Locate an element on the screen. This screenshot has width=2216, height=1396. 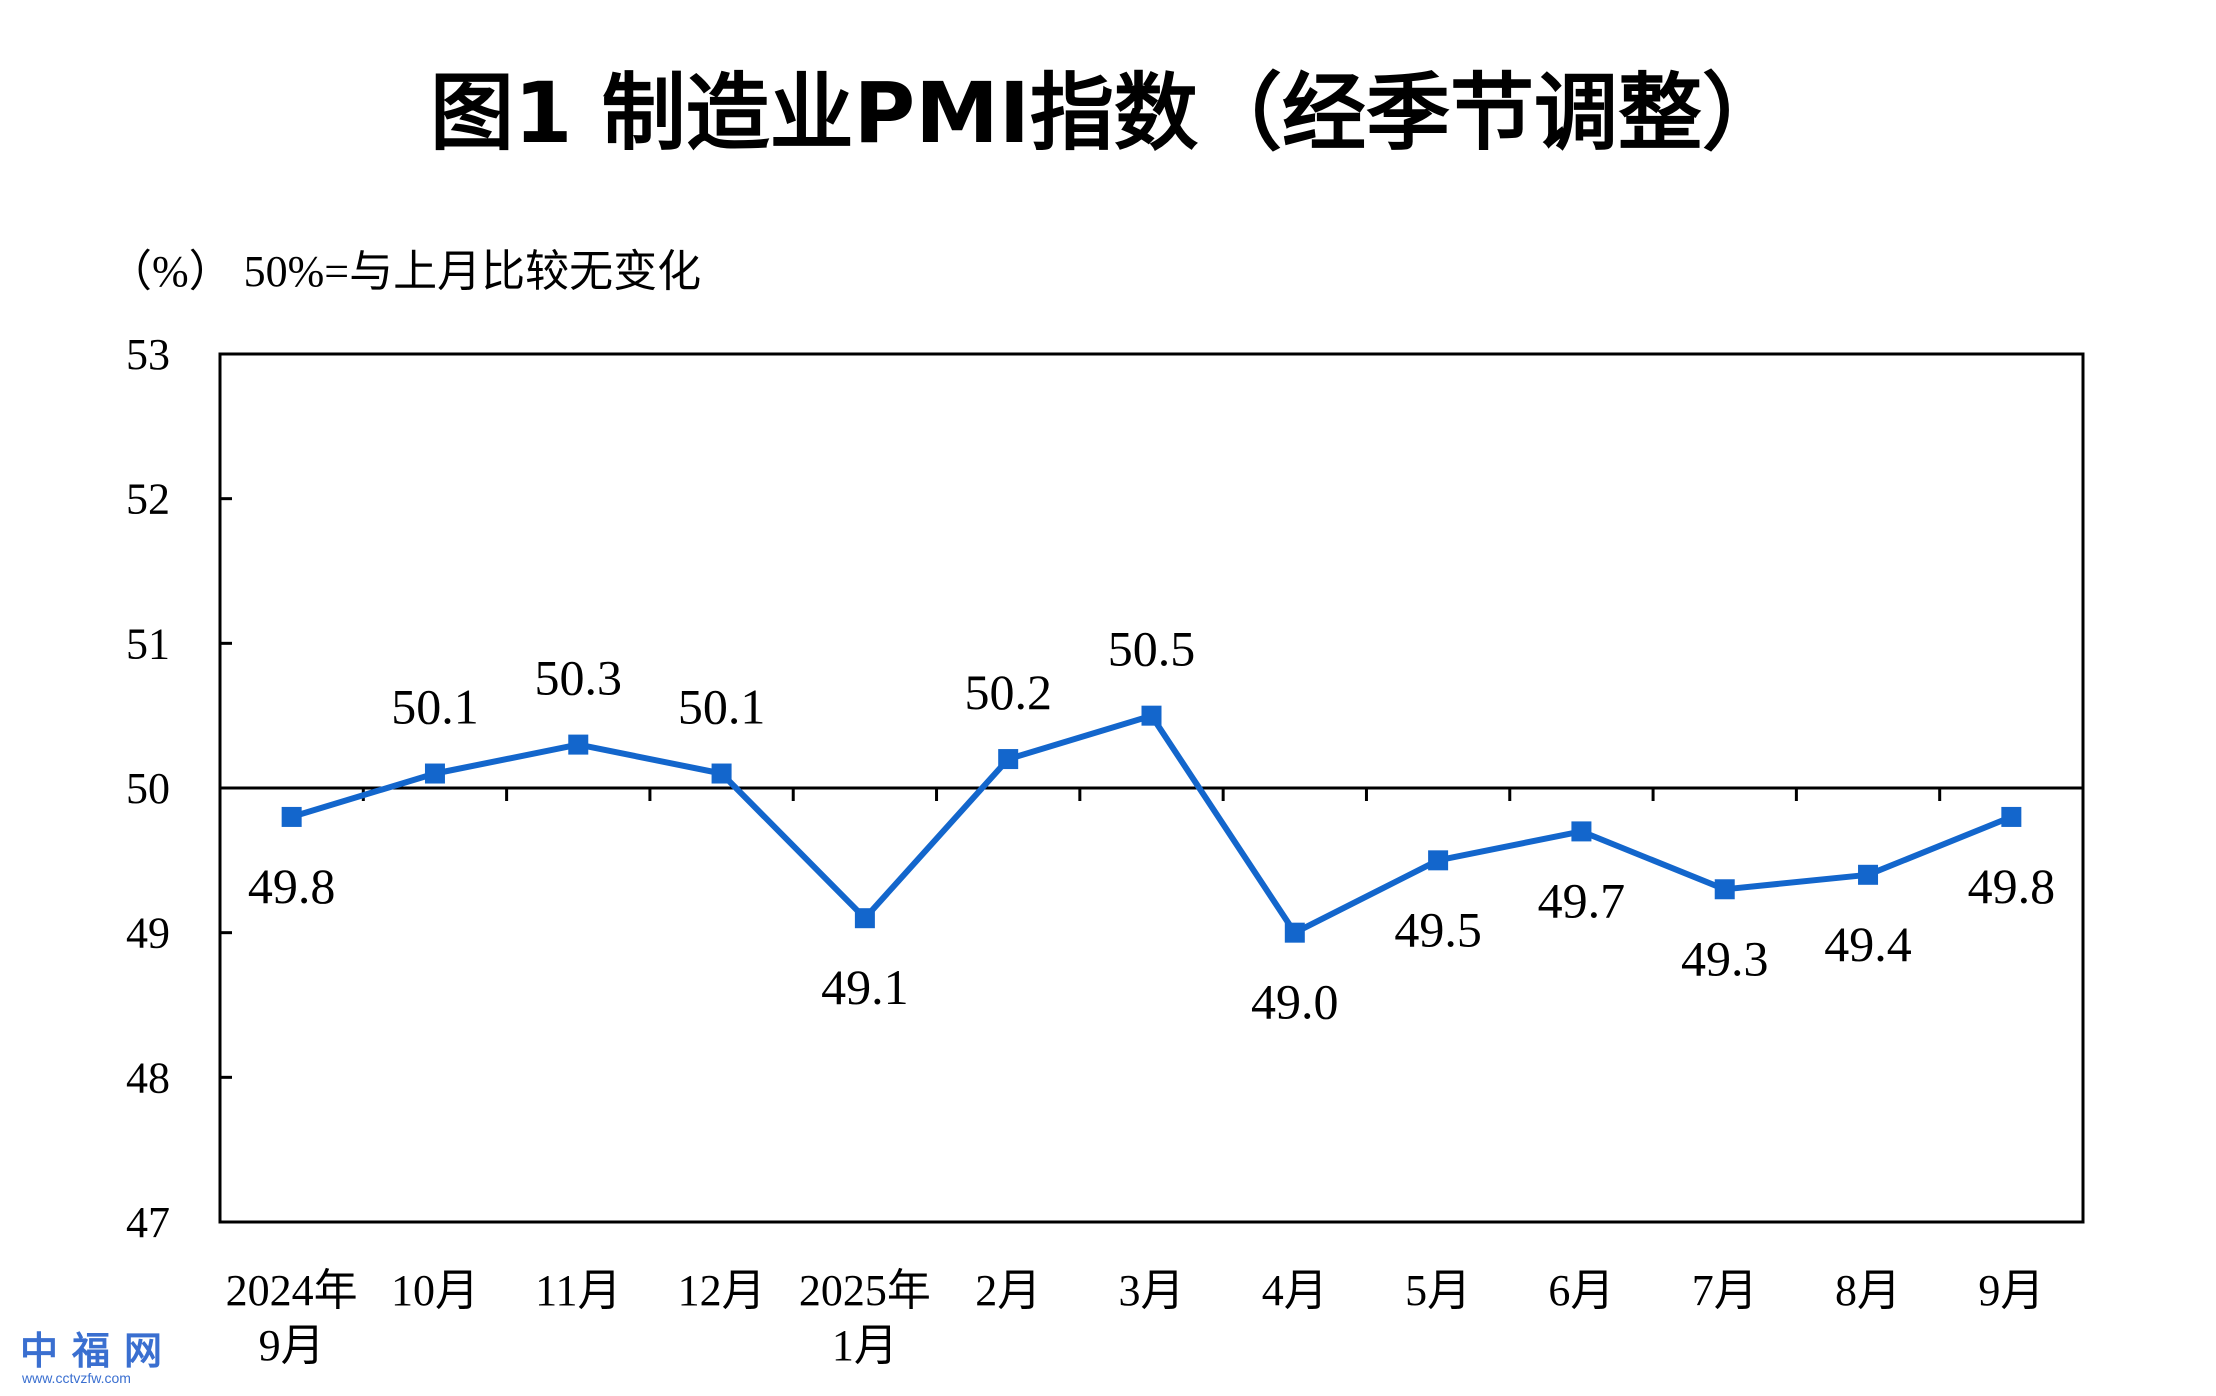
y-tick-label: 49 is located at coordinates (148, 933).